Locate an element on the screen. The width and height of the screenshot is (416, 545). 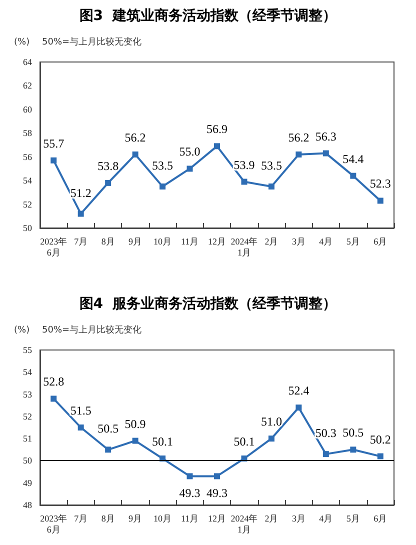
data-label: 50.3 is located at coordinates (325, 433).